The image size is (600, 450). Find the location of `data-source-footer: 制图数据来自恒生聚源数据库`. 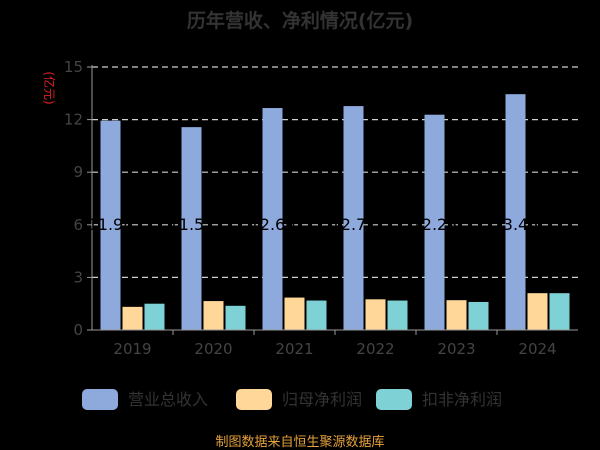

data-source-footer: 制图数据来自恒生聚源数据库 is located at coordinates (300, 442).